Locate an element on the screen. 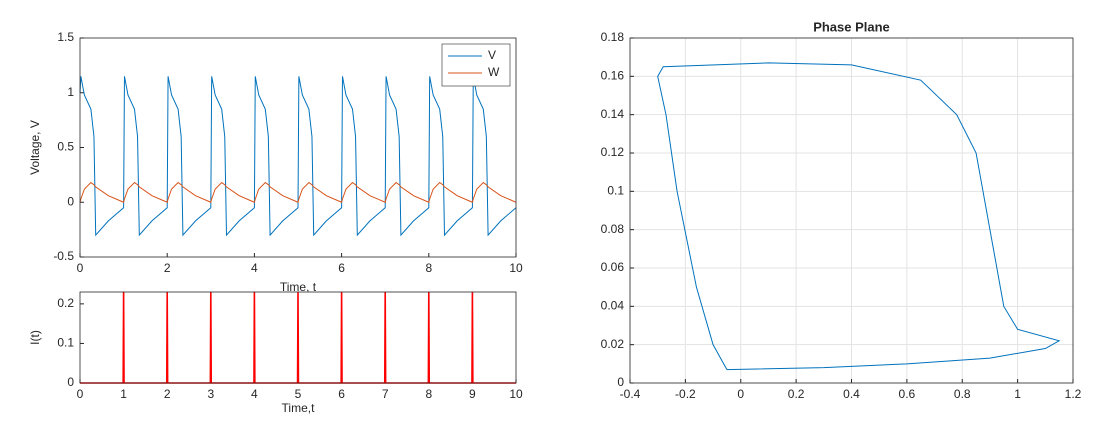  axes-box is located at coordinates (298, 337).